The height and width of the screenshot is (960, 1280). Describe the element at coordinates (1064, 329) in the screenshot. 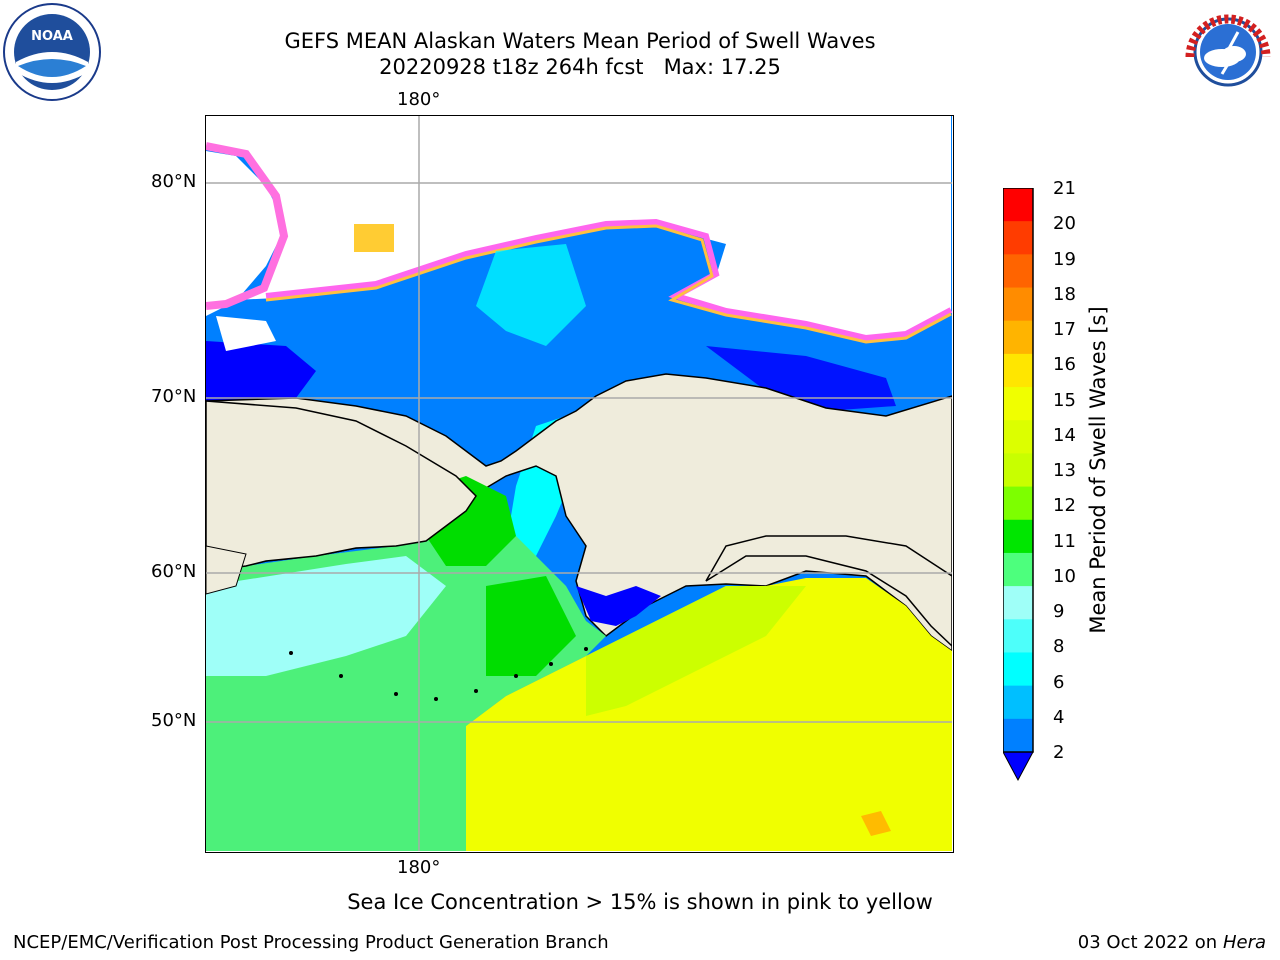

I see `colorbar-tick-label: 17` at that location.